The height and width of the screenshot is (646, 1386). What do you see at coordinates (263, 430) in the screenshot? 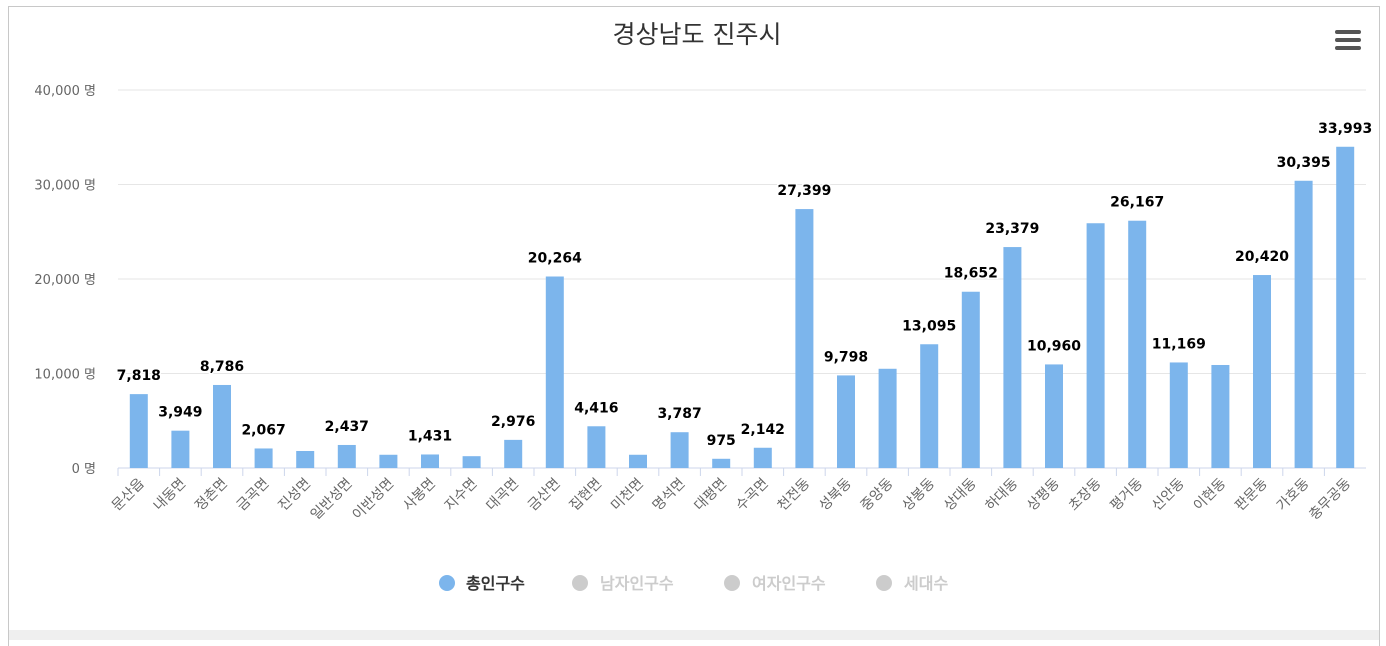
I see `data-label: 2,067` at bounding box center [263, 430].